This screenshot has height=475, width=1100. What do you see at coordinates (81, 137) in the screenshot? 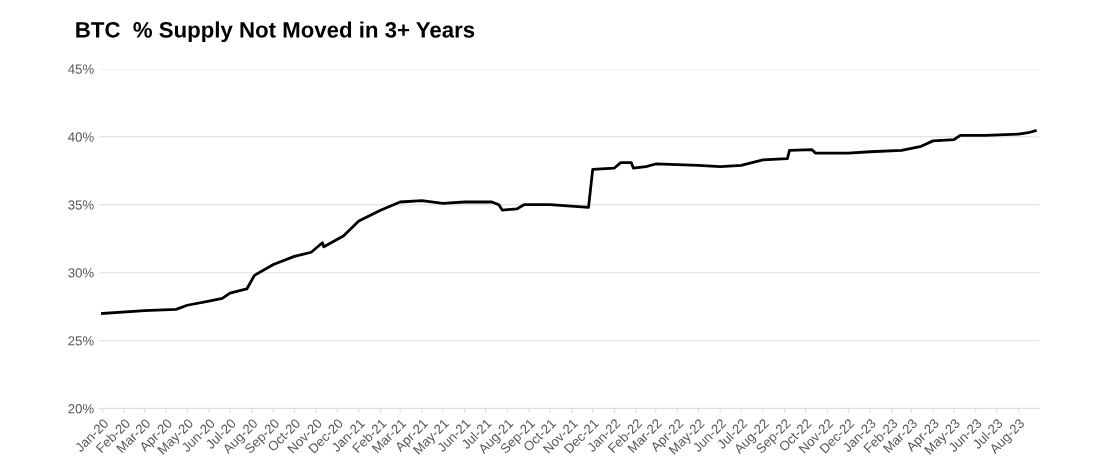
I see `y-tick-label: 40%` at bounding box center [81, 137].